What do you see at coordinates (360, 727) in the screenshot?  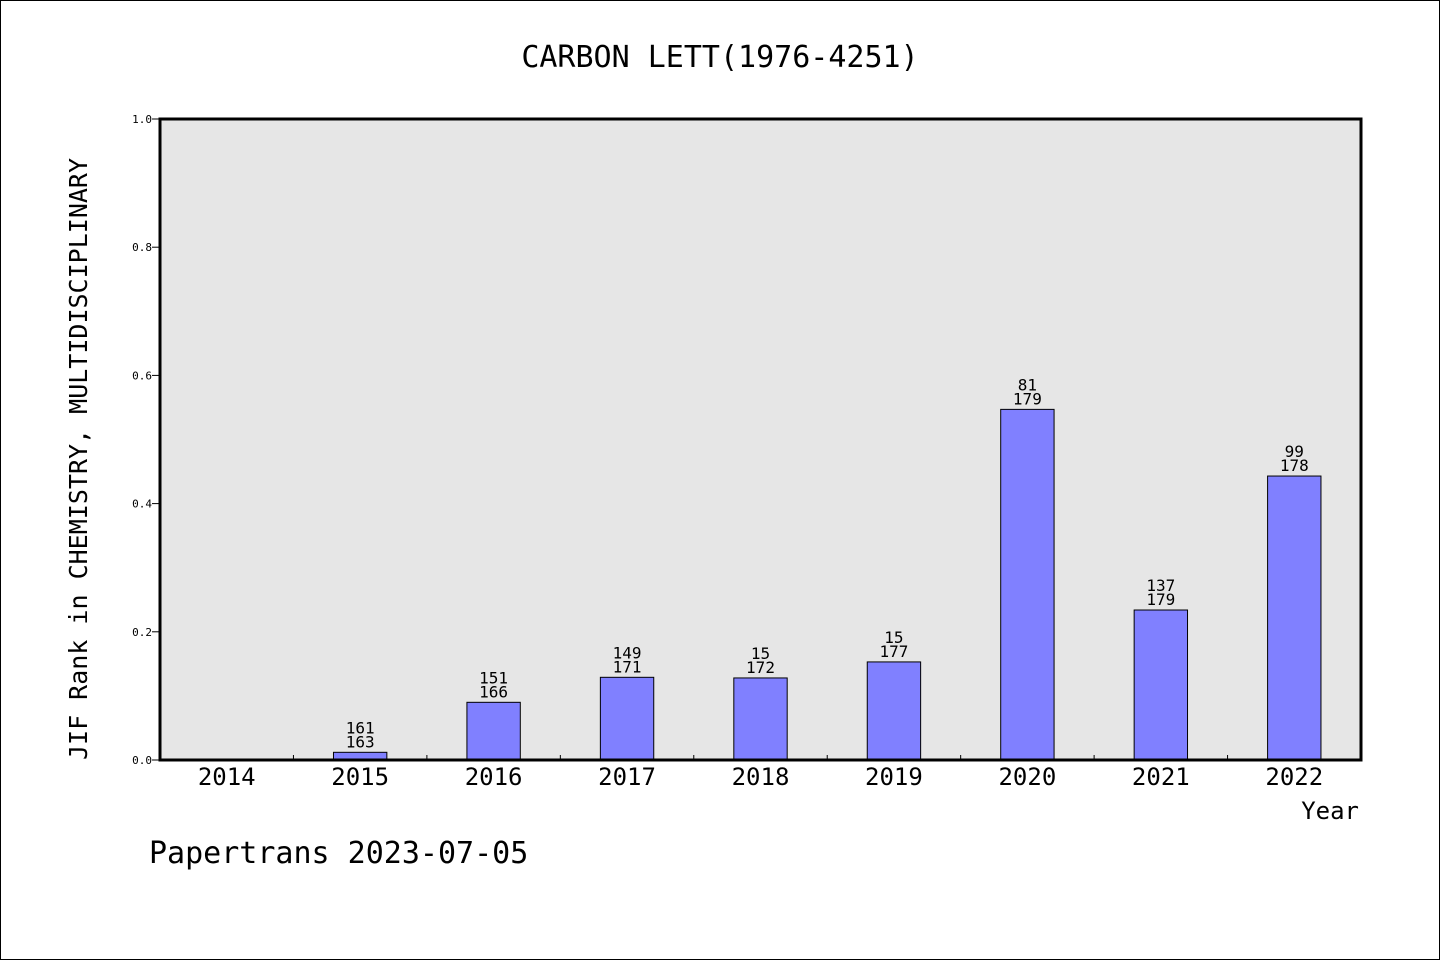 I see `bar-label-rank: 161` at bounding box center [360, 727].